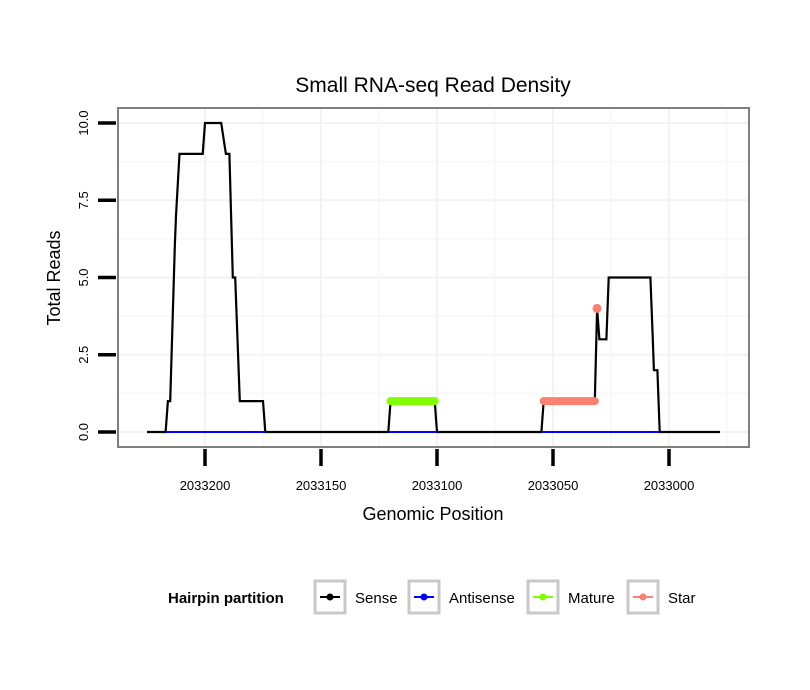 This screenshot has width=810, height=690. Describe the element at coordinates (83, 432) in the screenshot. I see `y-tick-label: 0.0` at that location.